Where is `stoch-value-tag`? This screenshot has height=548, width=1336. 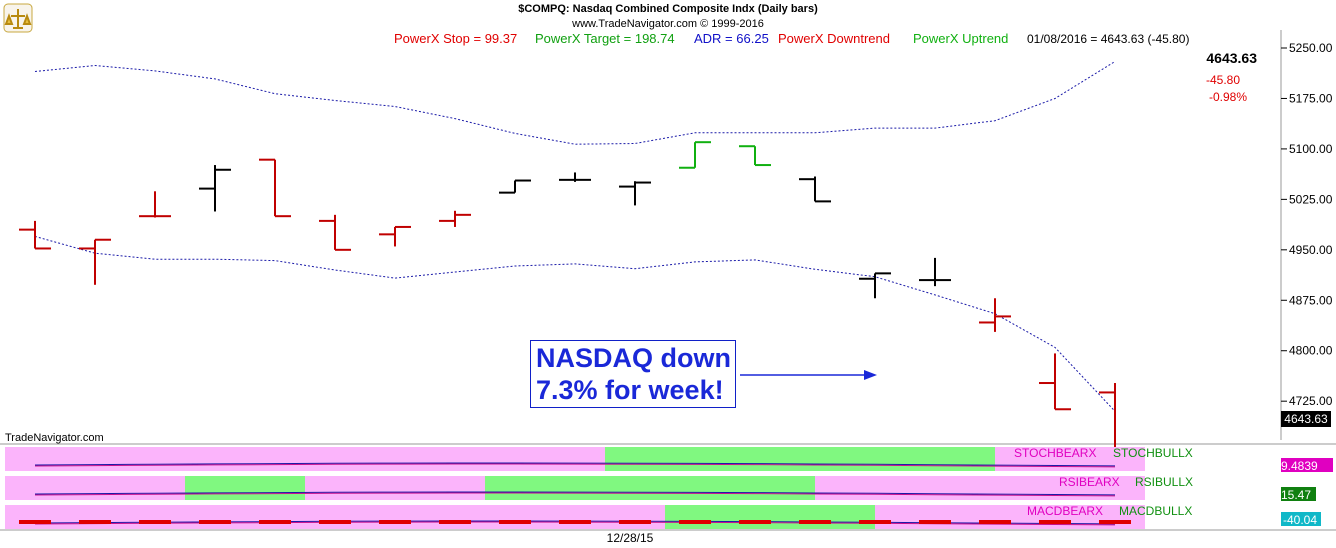
stoch-value-tag is located at coordinates (1307, 465).